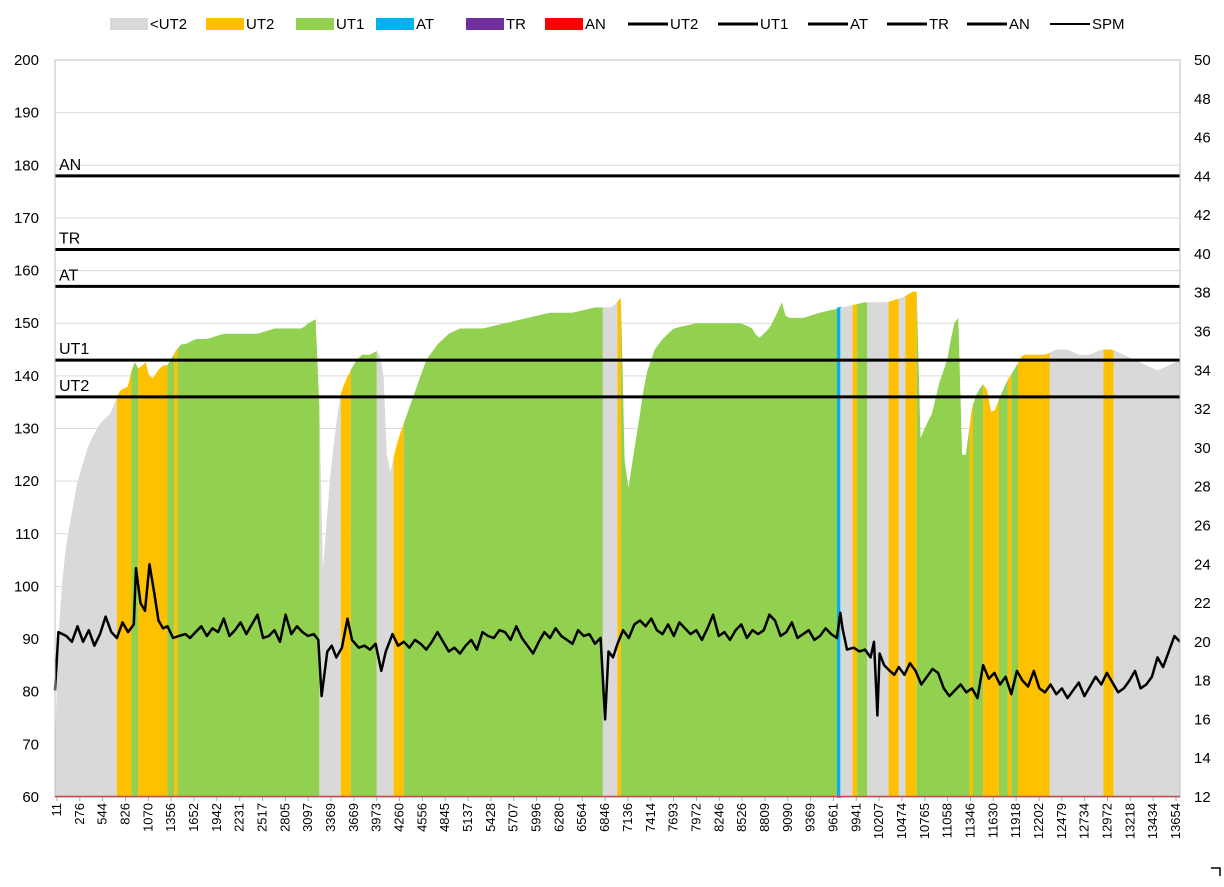 The width and height of the screenshot is (1224, 887). I want to click on y-right-tick-label: 22, so click(1202, 603).